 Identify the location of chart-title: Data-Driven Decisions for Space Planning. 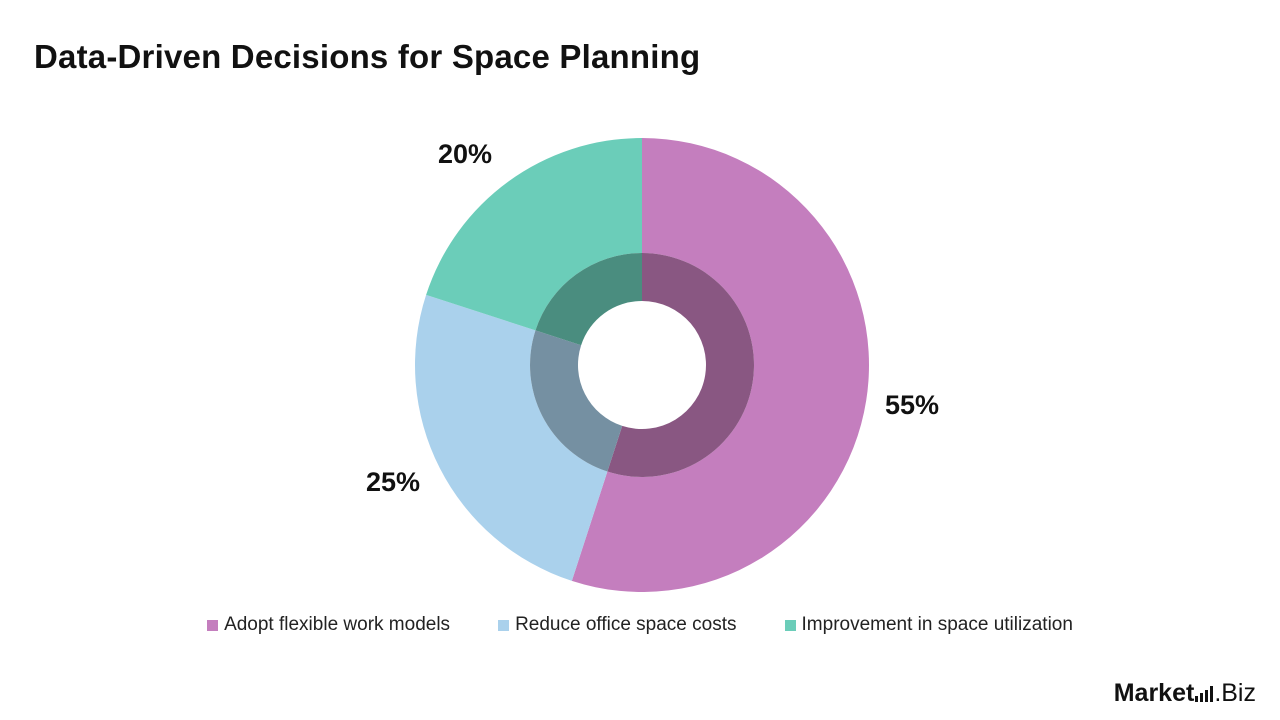
(367, 56).